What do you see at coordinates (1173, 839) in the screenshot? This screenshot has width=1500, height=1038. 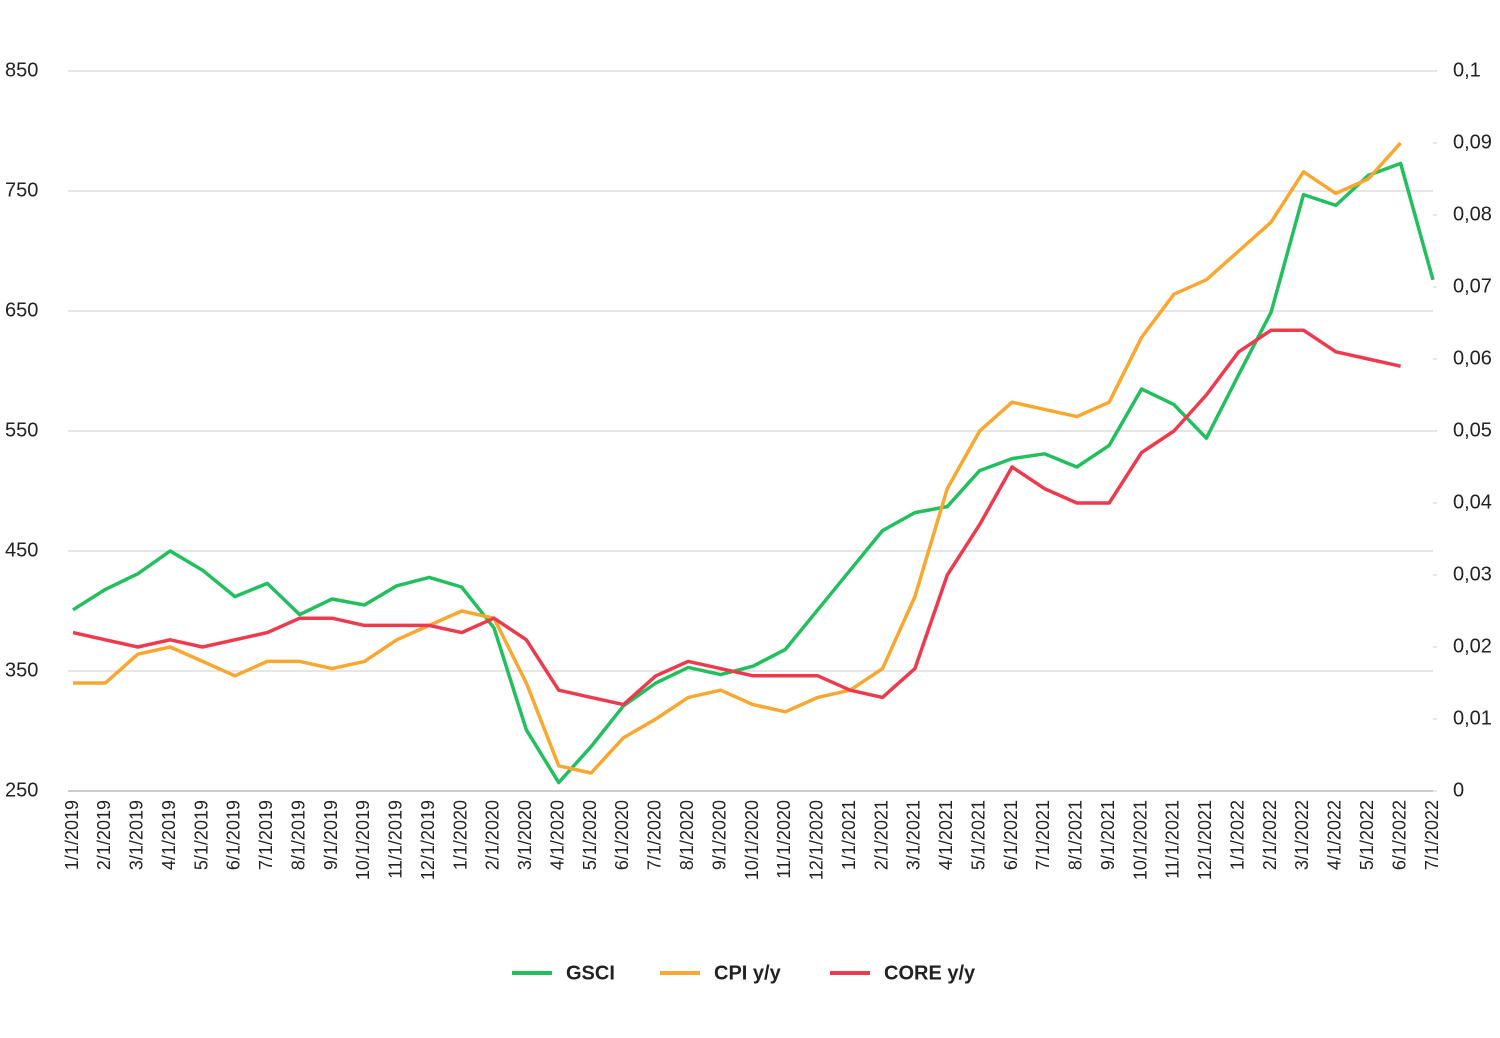 I see `x-tick-label: 11/1/2021` at bounding box center [1173, 839].